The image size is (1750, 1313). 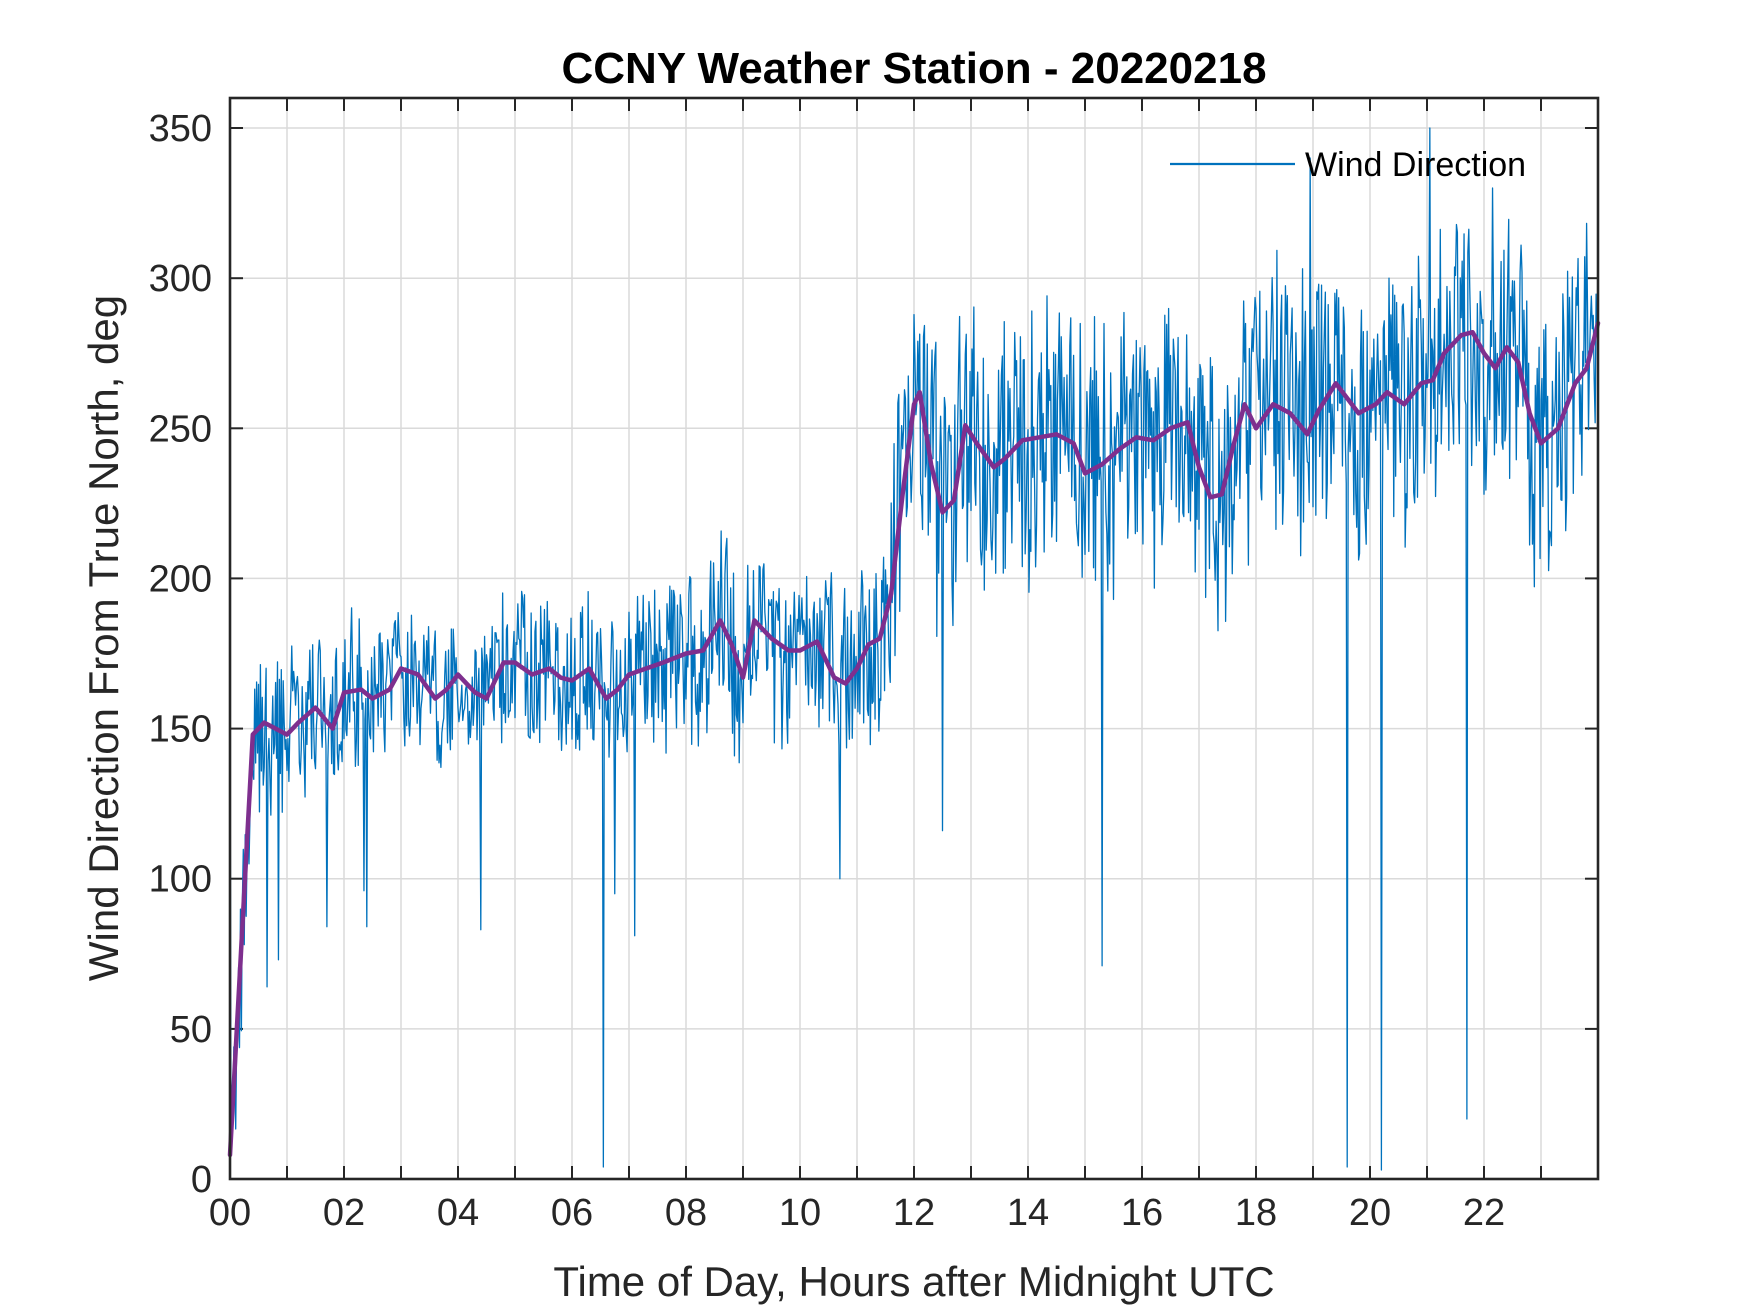 What do you see at coordinates (1028, 1213) in the screenshot?
I see `x-tick-label: 14` at bounding box center [1028, 1213].